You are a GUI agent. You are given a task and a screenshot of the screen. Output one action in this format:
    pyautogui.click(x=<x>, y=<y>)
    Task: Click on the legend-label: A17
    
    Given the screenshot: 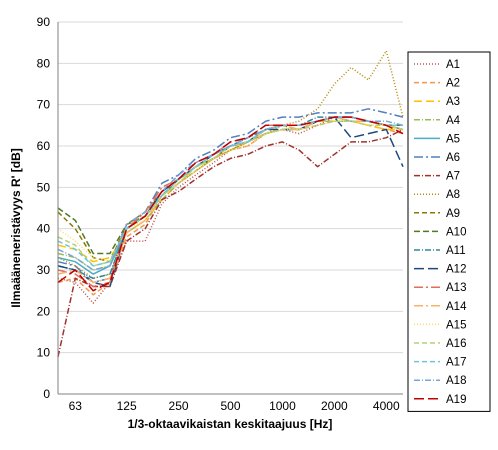 What is the action you would take?
    pyautogui.click(x=456, y=363)
    